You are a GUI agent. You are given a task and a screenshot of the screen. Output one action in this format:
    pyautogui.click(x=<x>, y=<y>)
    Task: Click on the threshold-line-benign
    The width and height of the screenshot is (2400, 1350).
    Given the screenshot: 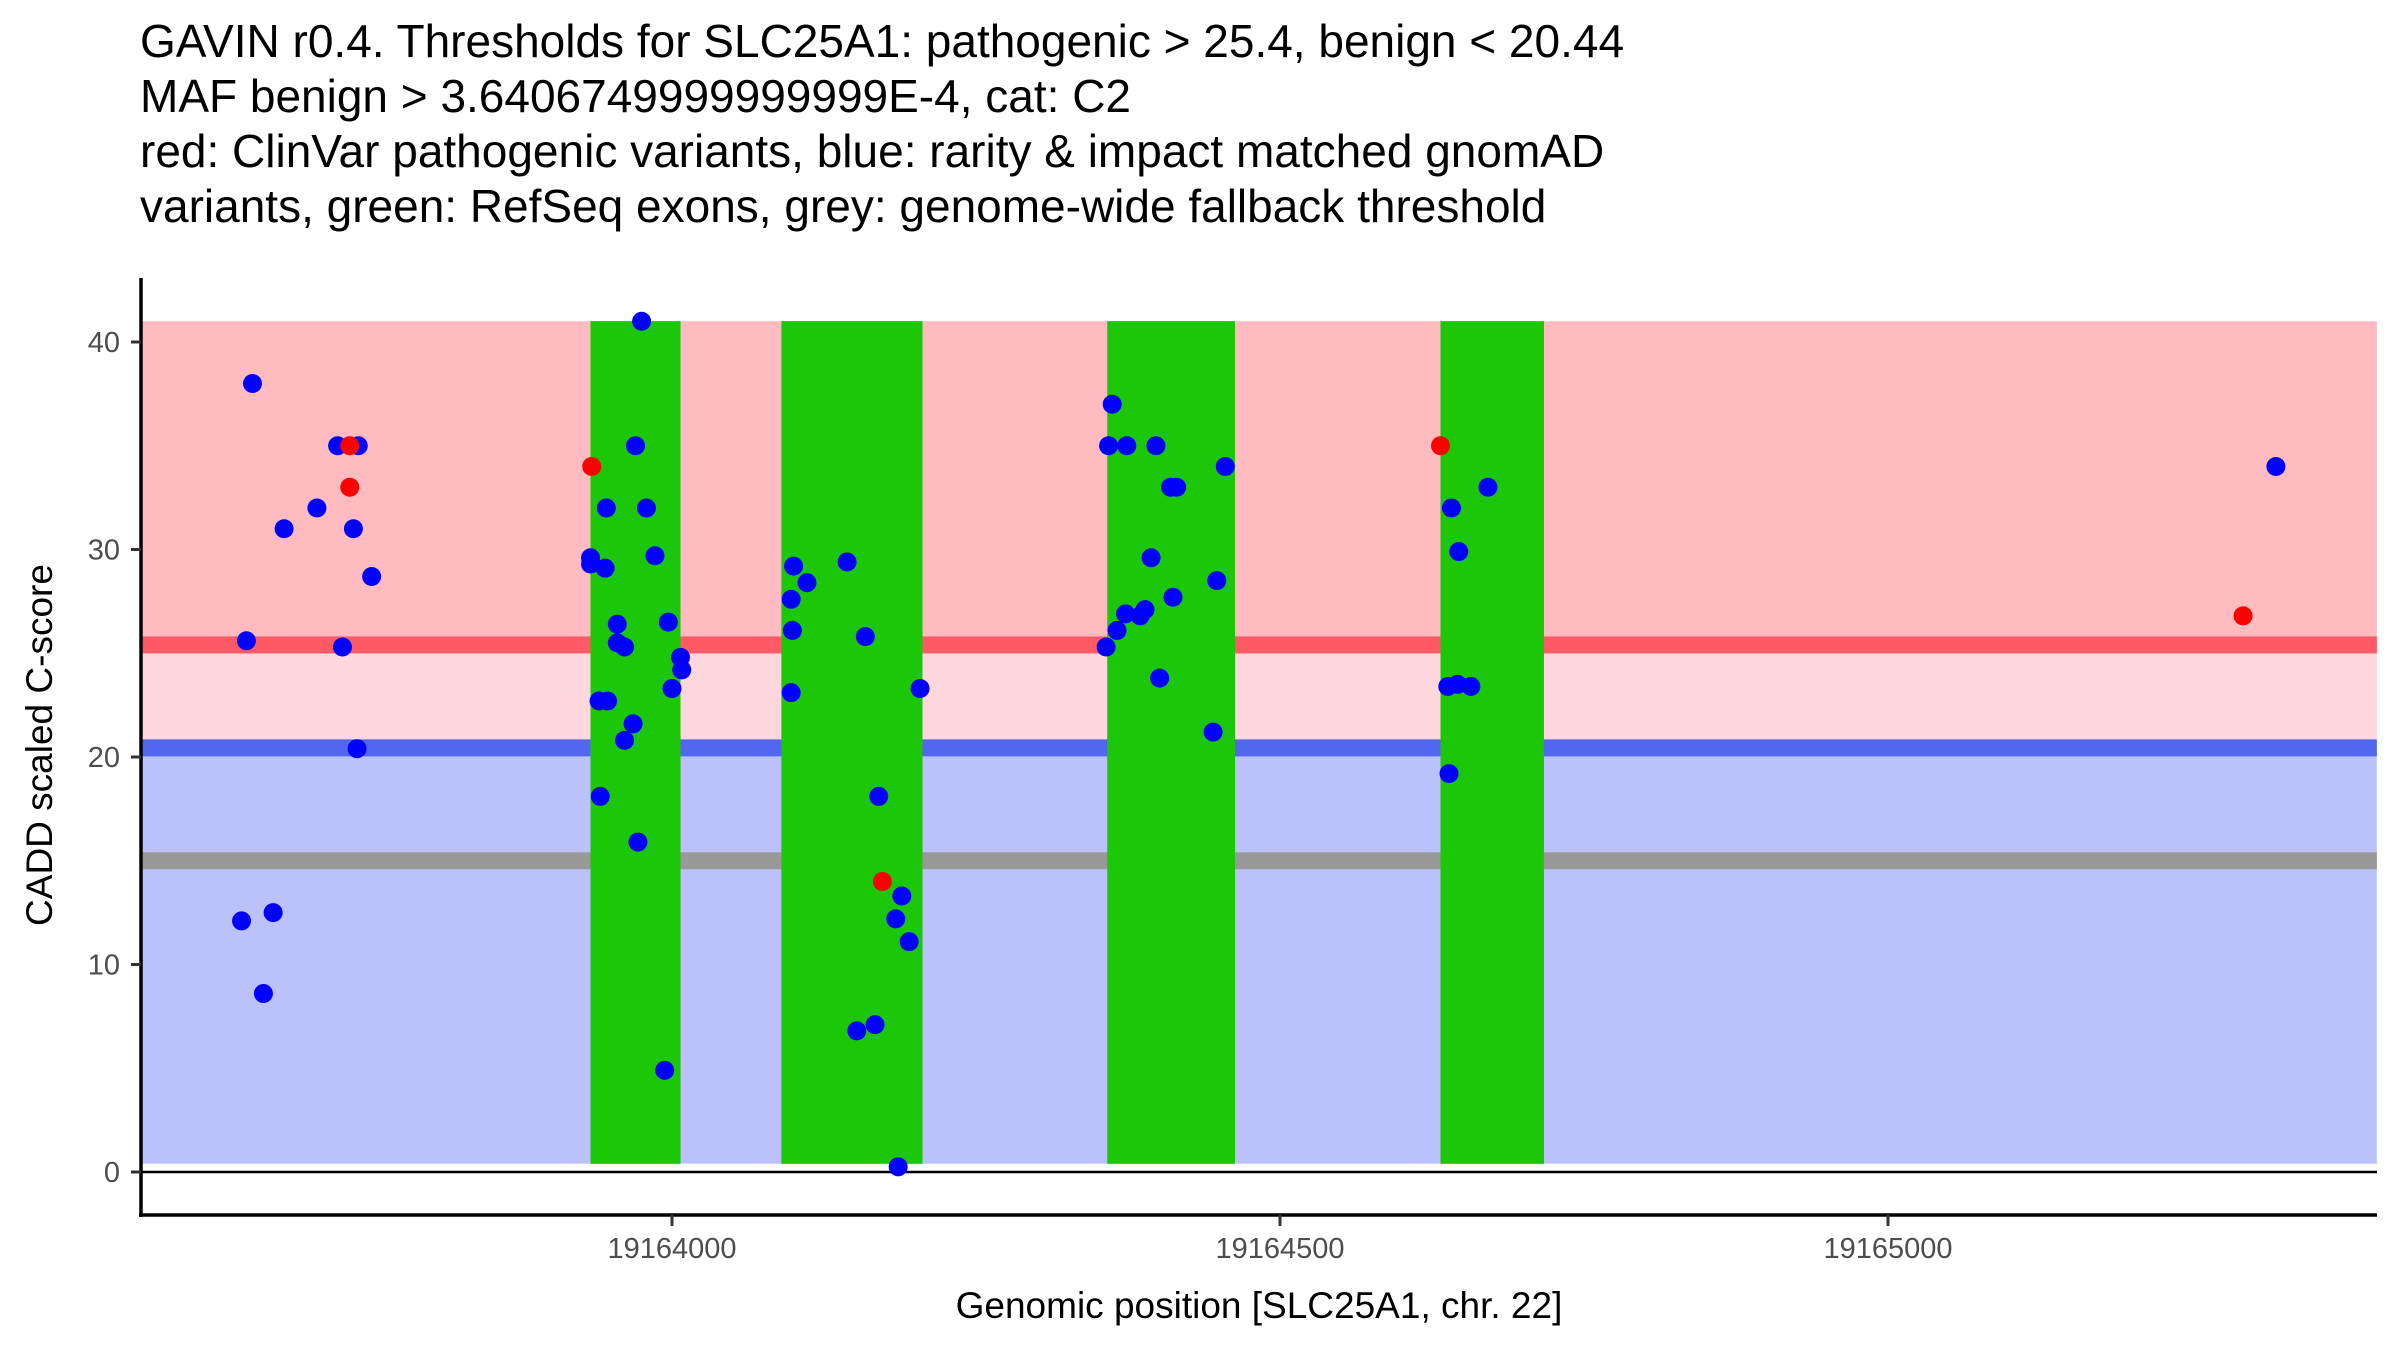 What is the action you would take?
    pyautogui.click(x=1259, y=748)
    